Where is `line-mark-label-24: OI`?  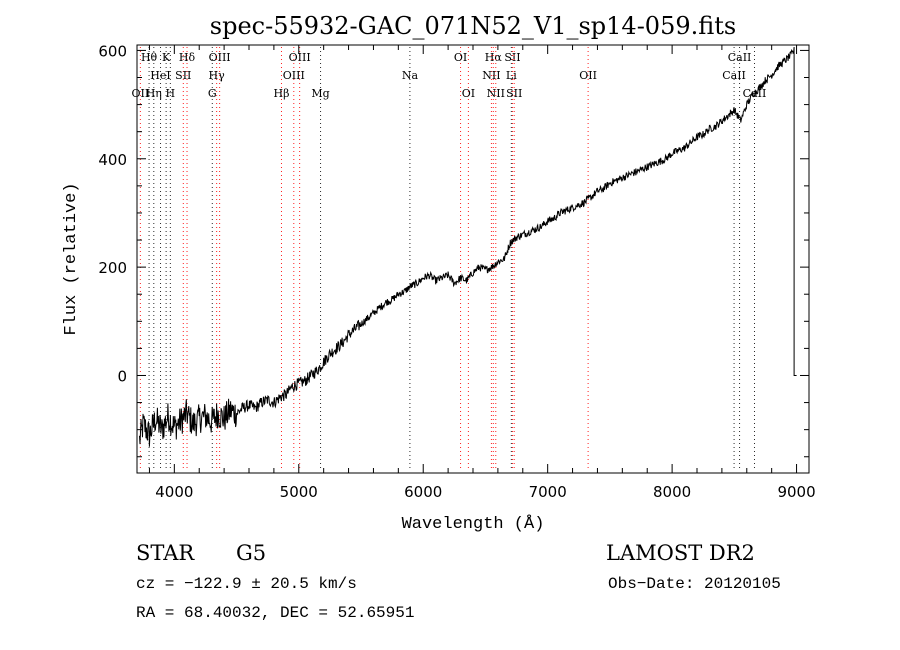 line-mark-label-24: OI is located at coordinates (468, 93).